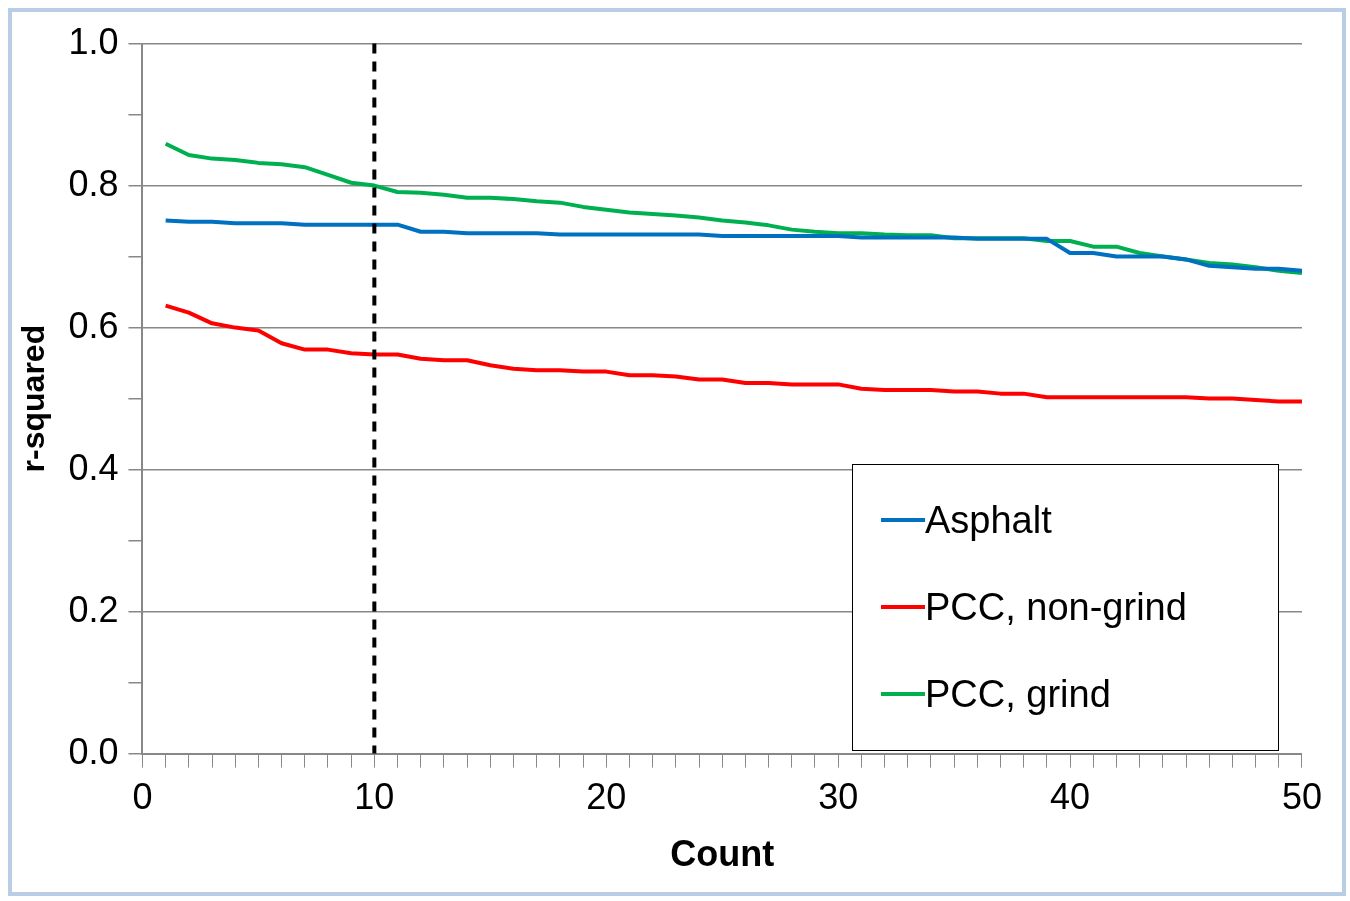  Describe the element at coordinates (838, 797) in the screenshot. I see `x-tick-label: 30` at that location.